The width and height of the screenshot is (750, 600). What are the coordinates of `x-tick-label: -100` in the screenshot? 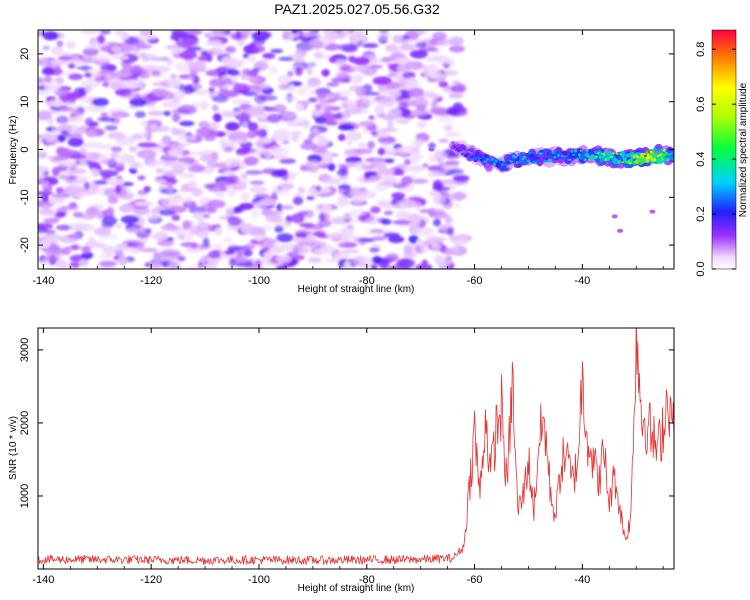 It's located at (259, 580).